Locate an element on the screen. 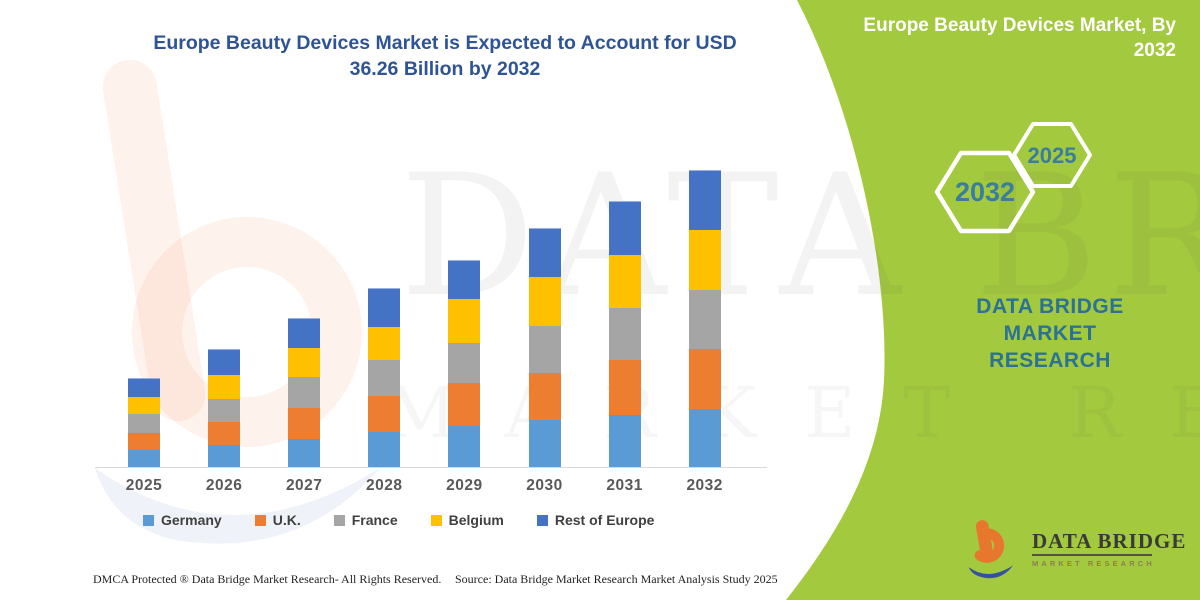 The width and height of the screenshot is (1200, 600). hexagon-2025-label: 2025 is located at coordinates (1052, 155).